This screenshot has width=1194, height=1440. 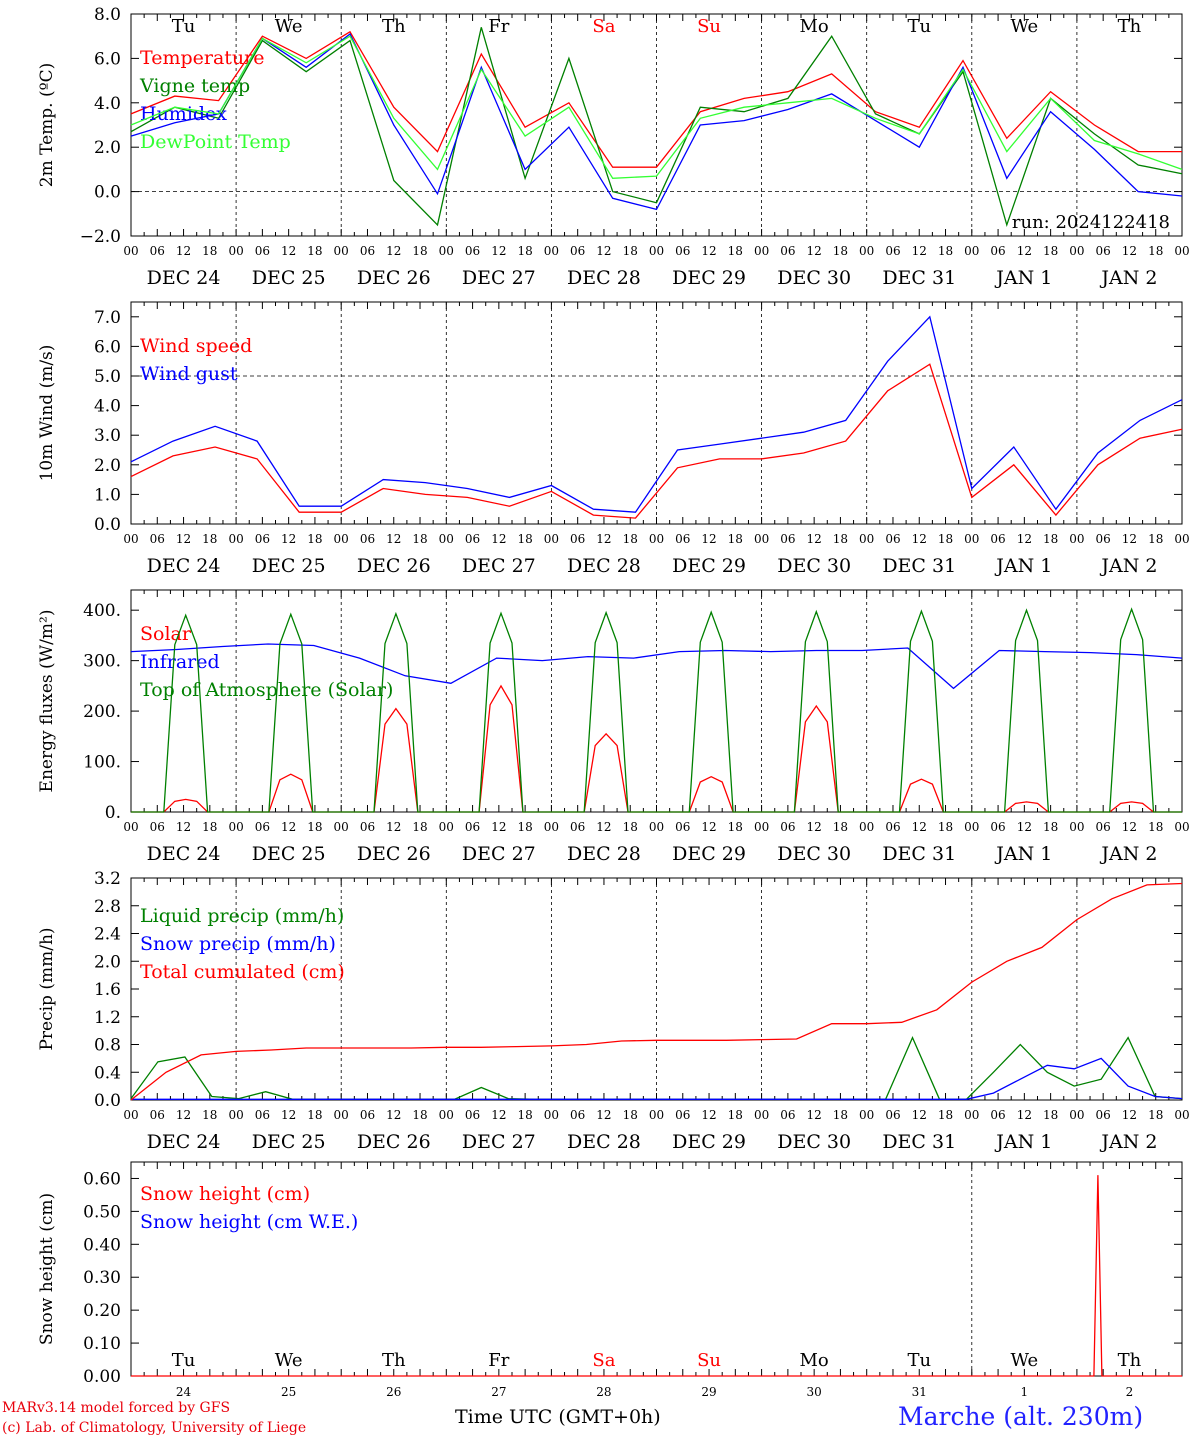 What do you see at coordinates (498, 26) in the screenshot?
I see `weekday-label: Fr` at bounding box center [498, 26].